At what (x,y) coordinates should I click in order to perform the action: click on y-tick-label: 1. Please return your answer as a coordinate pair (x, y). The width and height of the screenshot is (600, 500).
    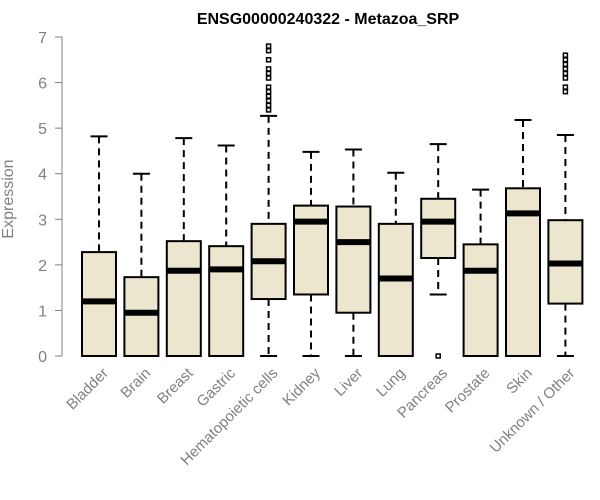
    Looking at the image, I should click on (42, 311).